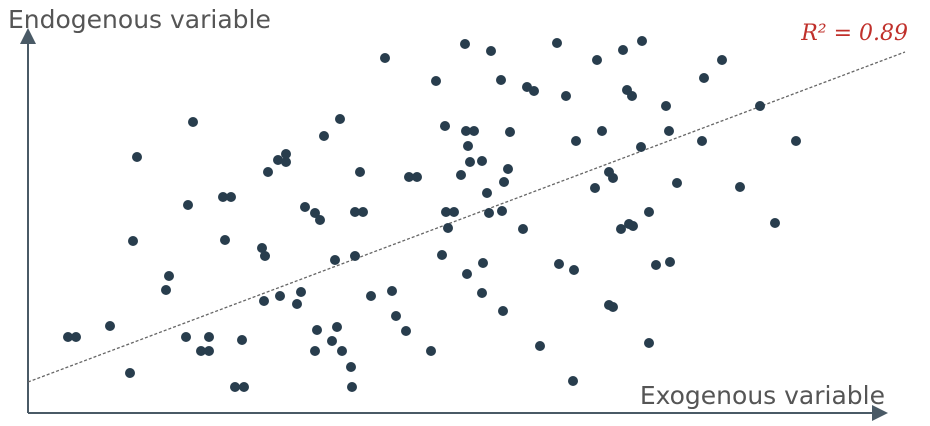  Describe the element at coordinates (880, 413) in the screenshot. I see `x-axis-arrow` at that location.